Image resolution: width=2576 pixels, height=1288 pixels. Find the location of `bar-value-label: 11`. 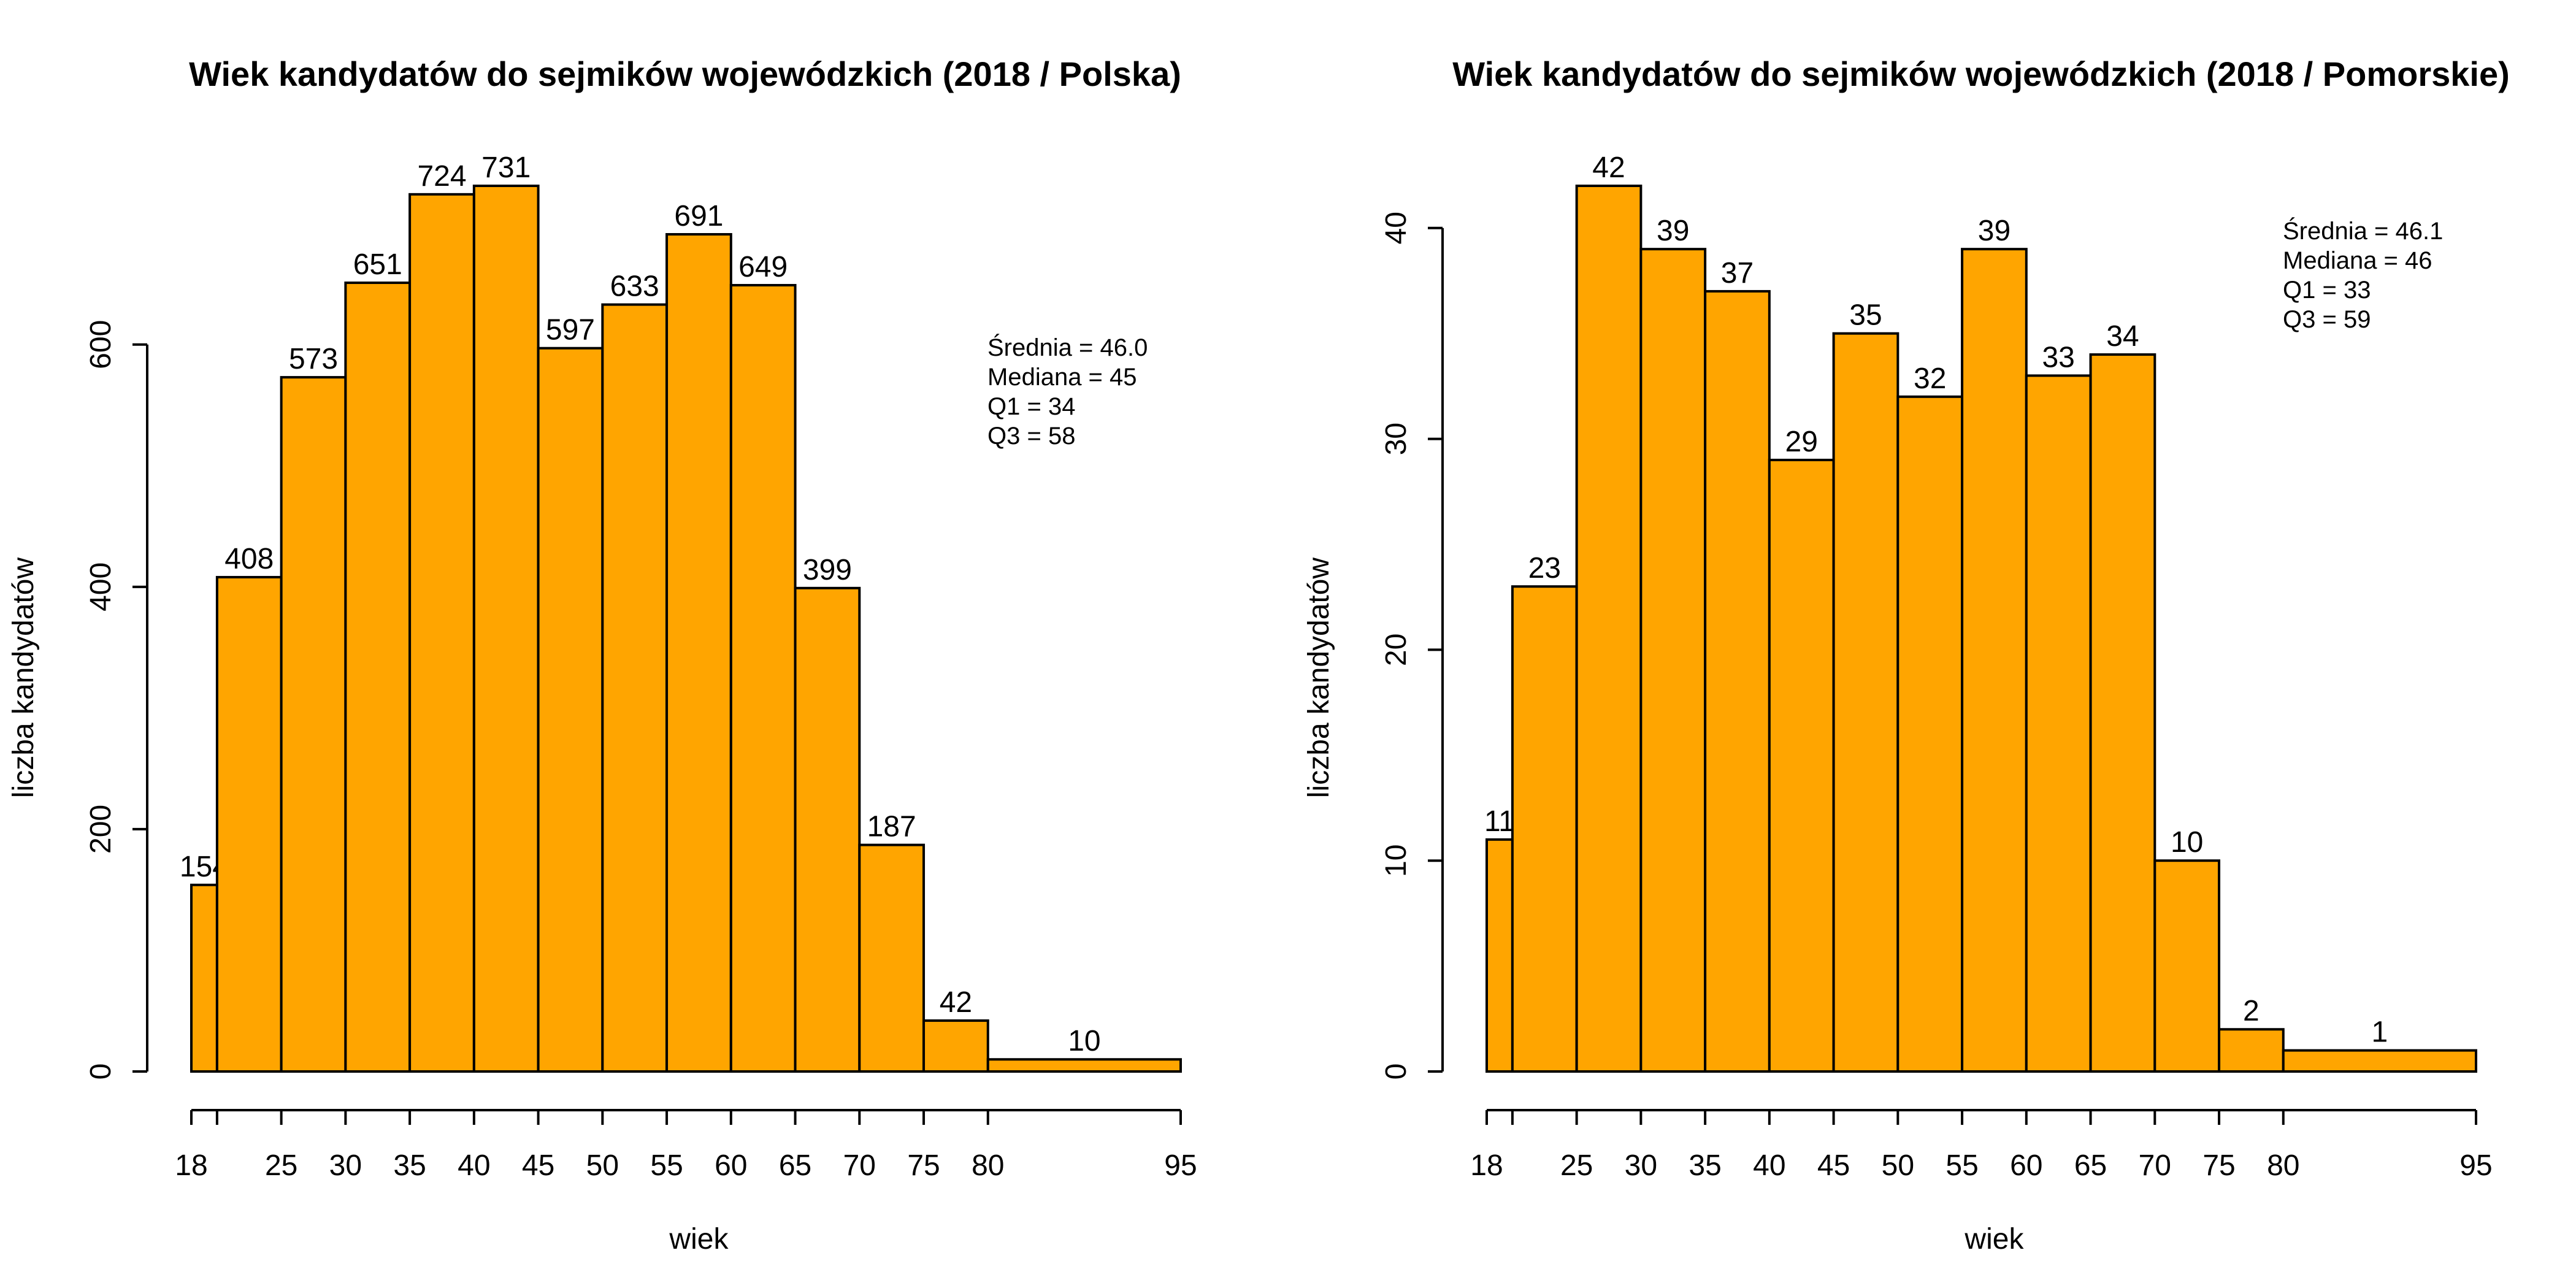

bar-value-label: 11 is located at coordinates (1499, 821).